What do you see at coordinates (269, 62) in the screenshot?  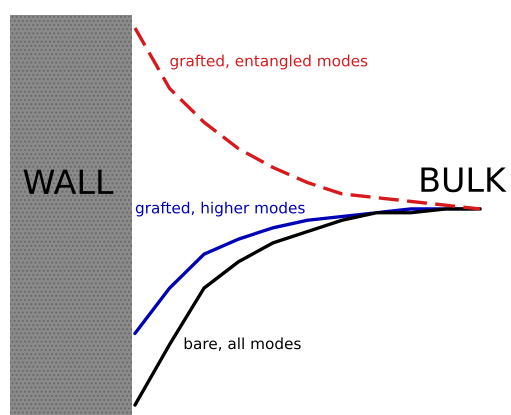 I see `series-label: grafted, entangled modes` at bounding box center [269, 62].